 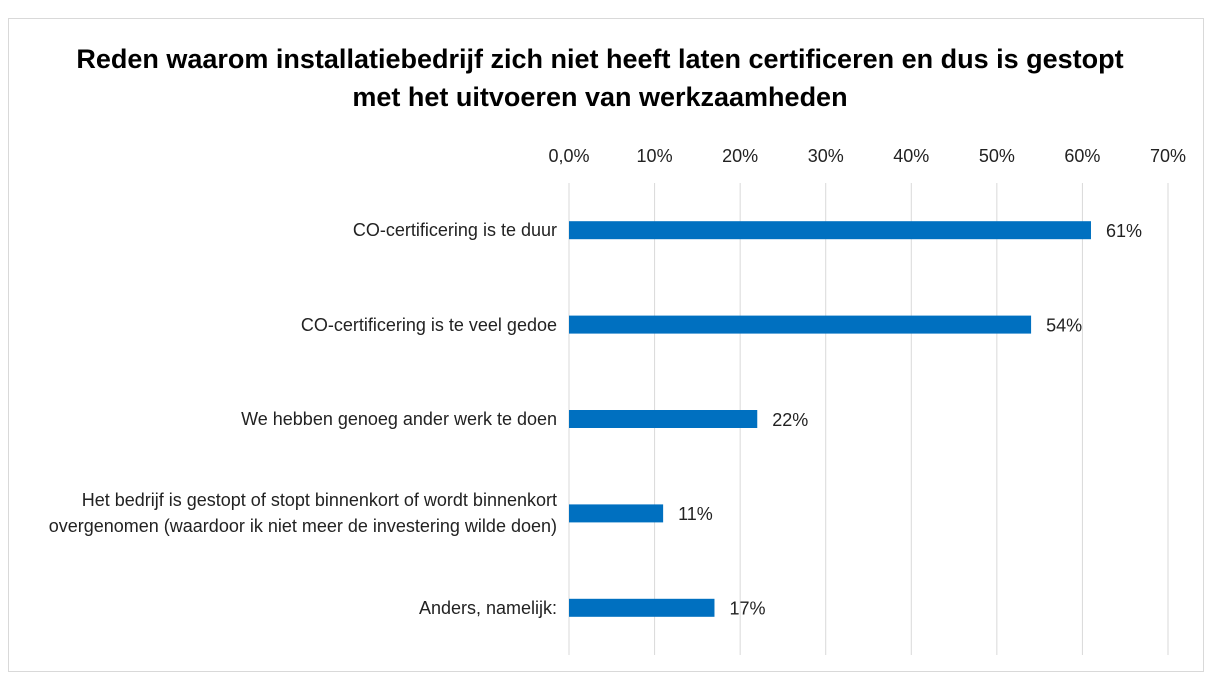 What do you see at coordinates (568, 156) in the screenshot?
I see `x-tick-label: 0,0%` at bounding box center [568, 156].